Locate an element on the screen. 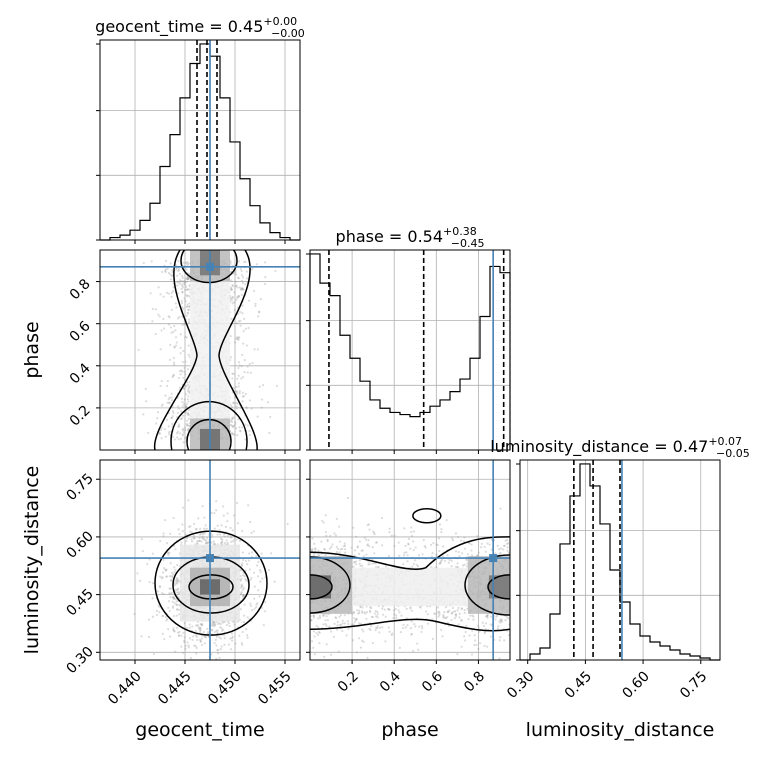 The image size is (760, 760). x-tick-label-geocent_time: 0.445 is located at coordinates (175, 688).